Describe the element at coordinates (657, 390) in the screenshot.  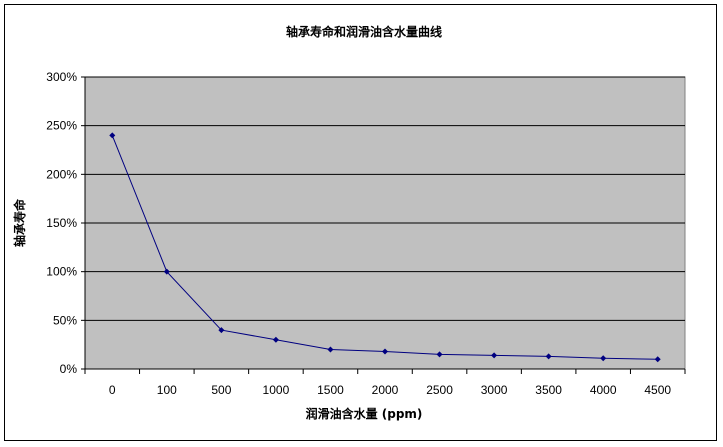
I see `x-tick-label: 4500` at that location.